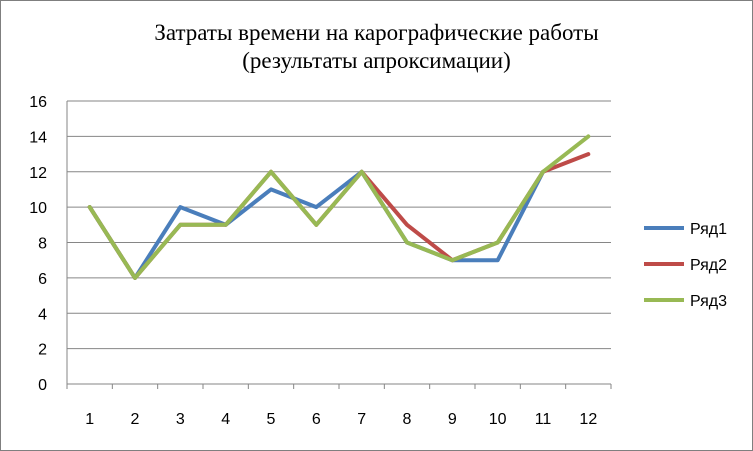 This screenshot has width=753, height=451. What do you see at coordinates (543, 419) in the screenshot?
I see `x-tick-label: 11` at bounding box center [543, 419].